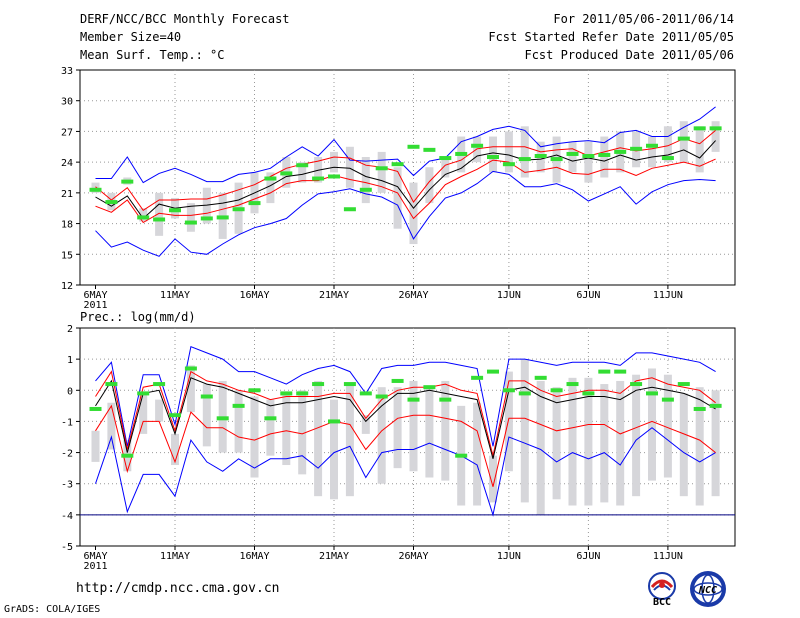 Image resolution: width=800 pixels, height=618 pixels. What do you see at coordinates (334, 556) in the screenshot?
I see `prec-xtick-label: 21MAY` at bounding box center [334, 556].